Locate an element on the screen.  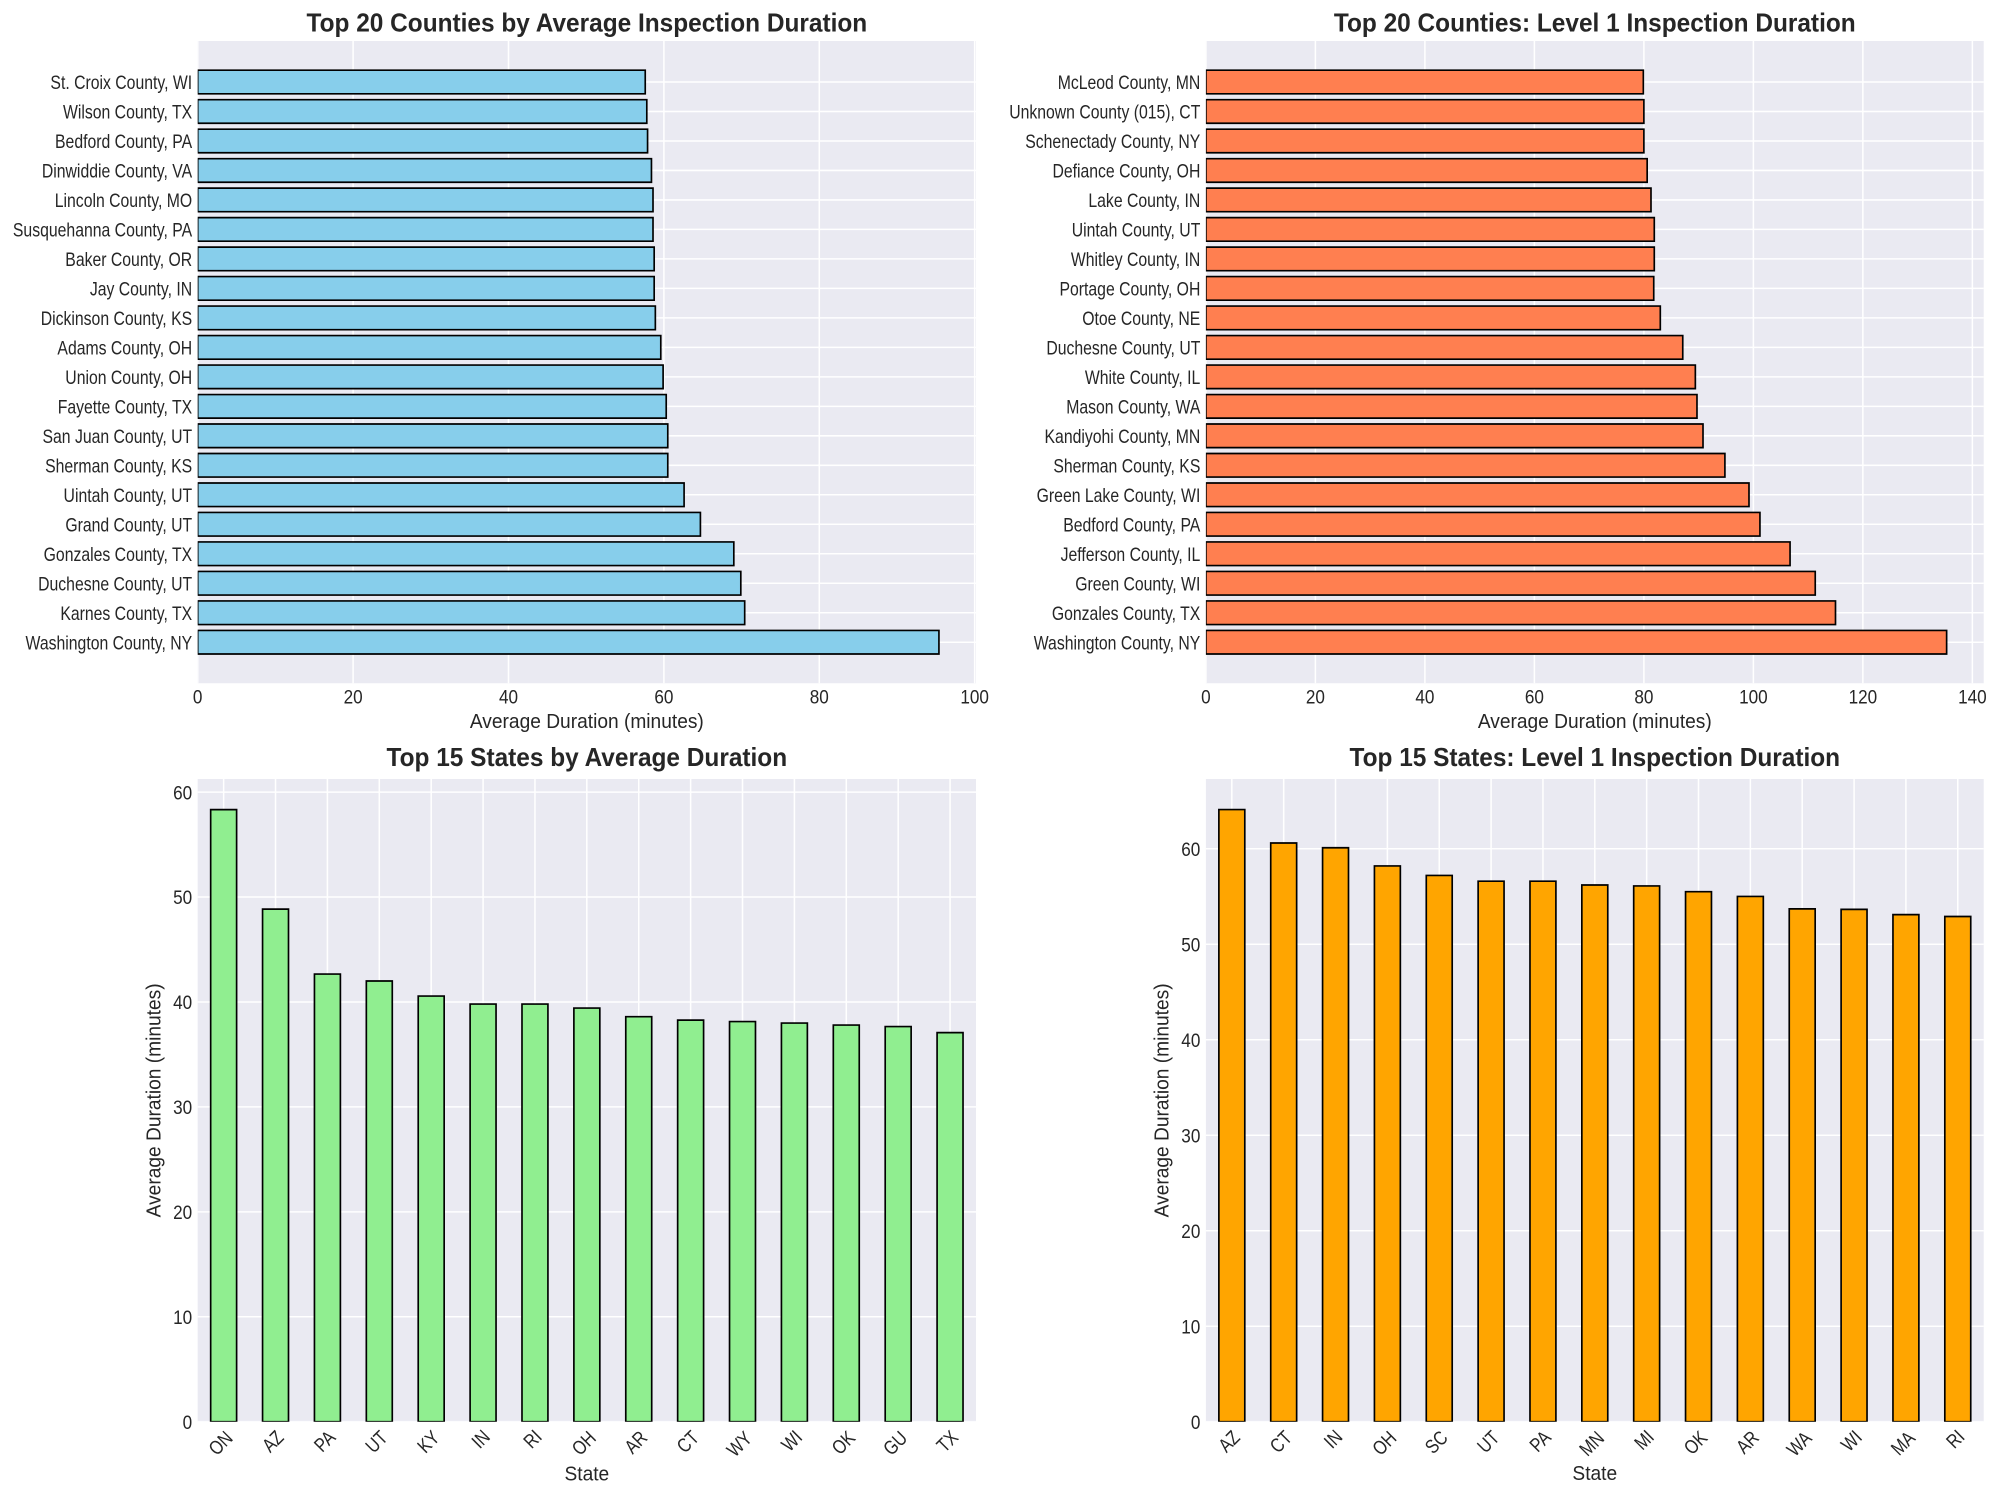
svg-text: Karnes County, TX is located at coordinates (126, 614).